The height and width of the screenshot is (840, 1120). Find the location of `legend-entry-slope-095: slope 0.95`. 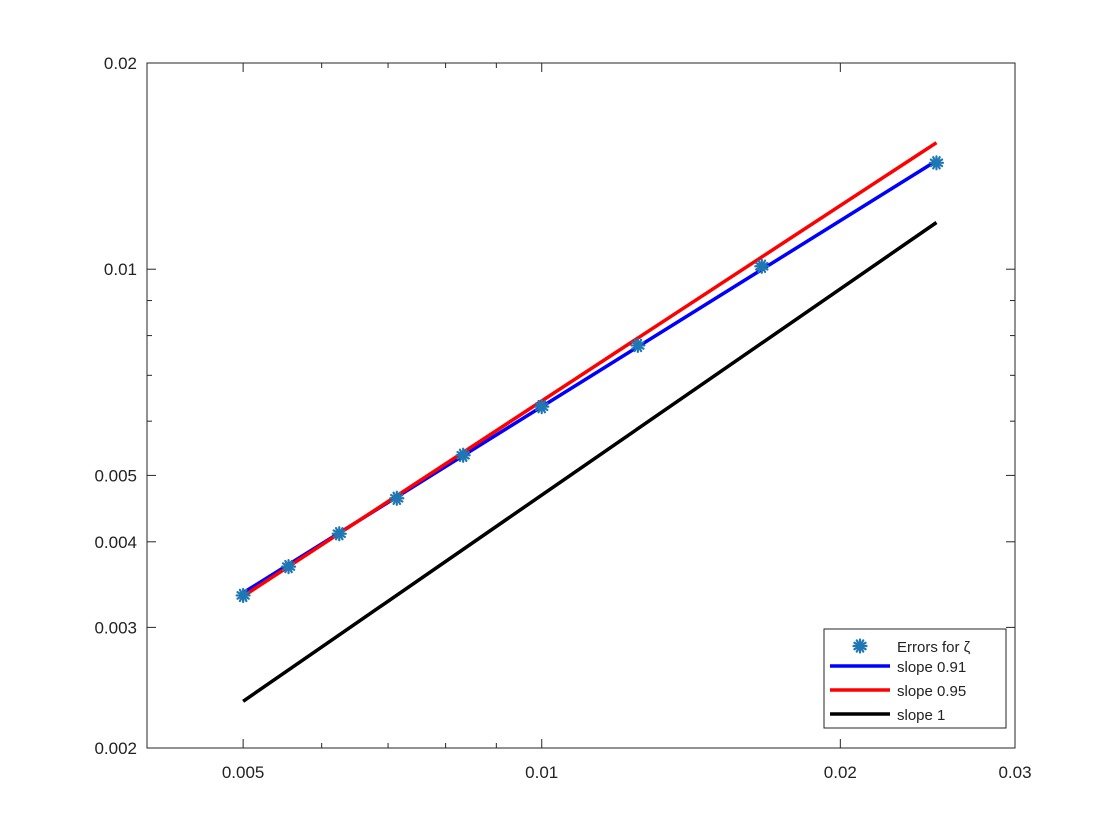

legend-entry-slope-095: slope 0.95 is located at coordinates (898, 691).